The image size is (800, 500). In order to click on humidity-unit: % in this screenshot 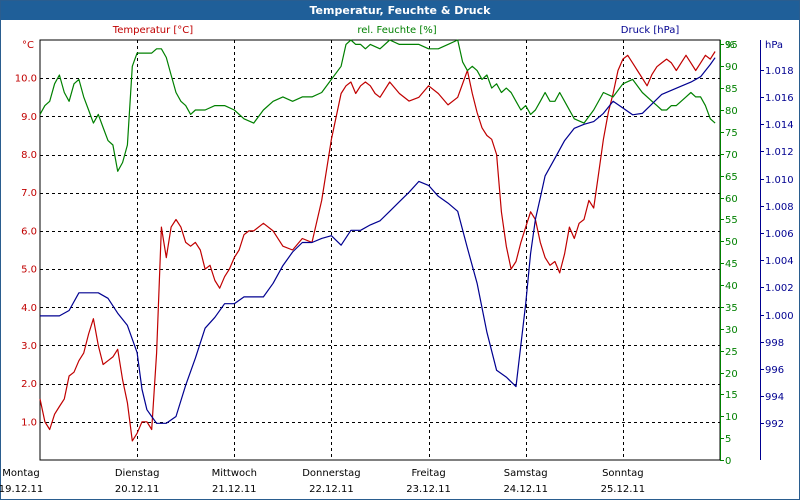, I will do `click(730, 45)`.